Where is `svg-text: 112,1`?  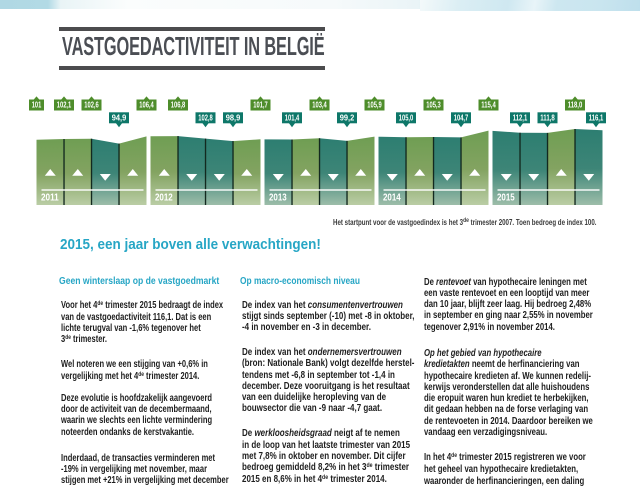 svg-text: 112,1 is located at coordinates (520, 117).